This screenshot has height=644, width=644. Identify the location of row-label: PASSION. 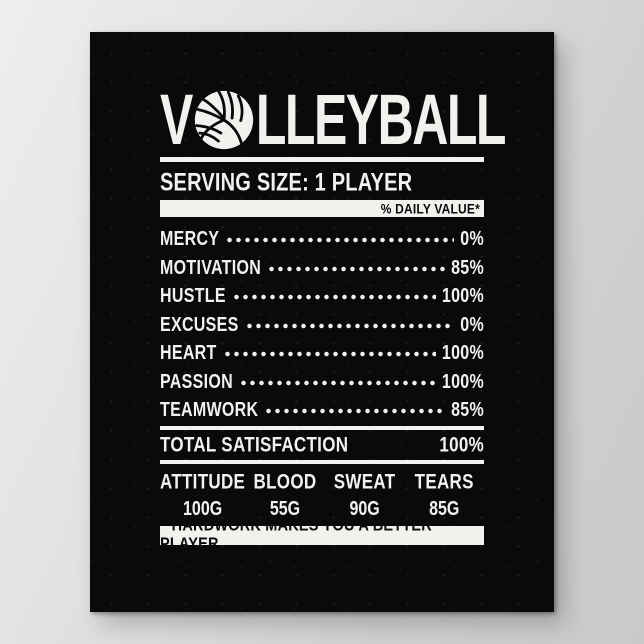
(196, 382).